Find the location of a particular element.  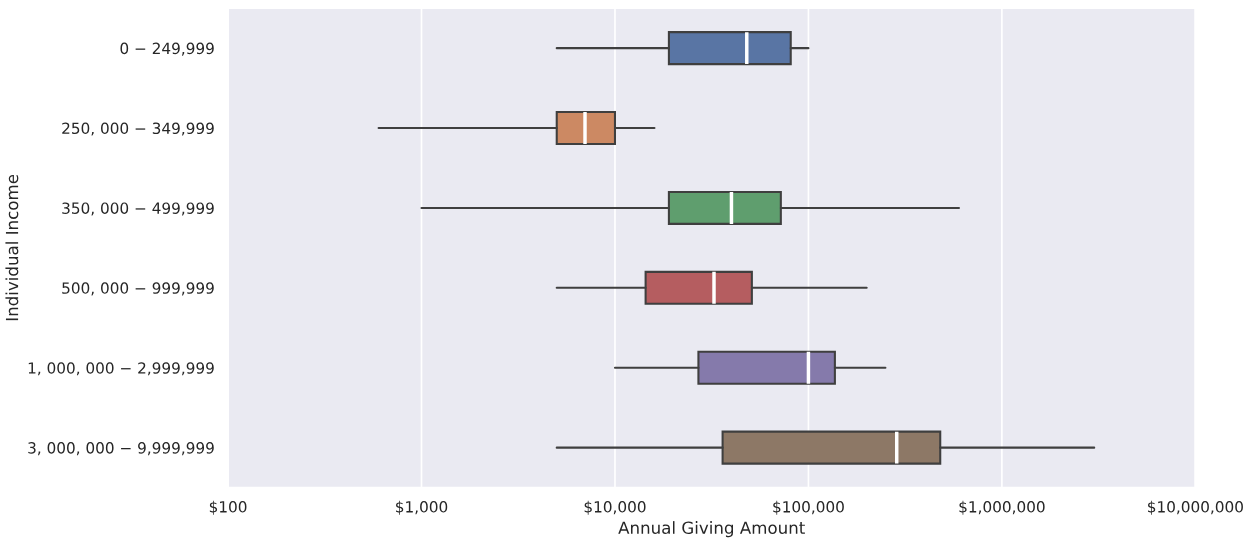

x-tick-label: $1,000 is located at coordinates (422, 507).